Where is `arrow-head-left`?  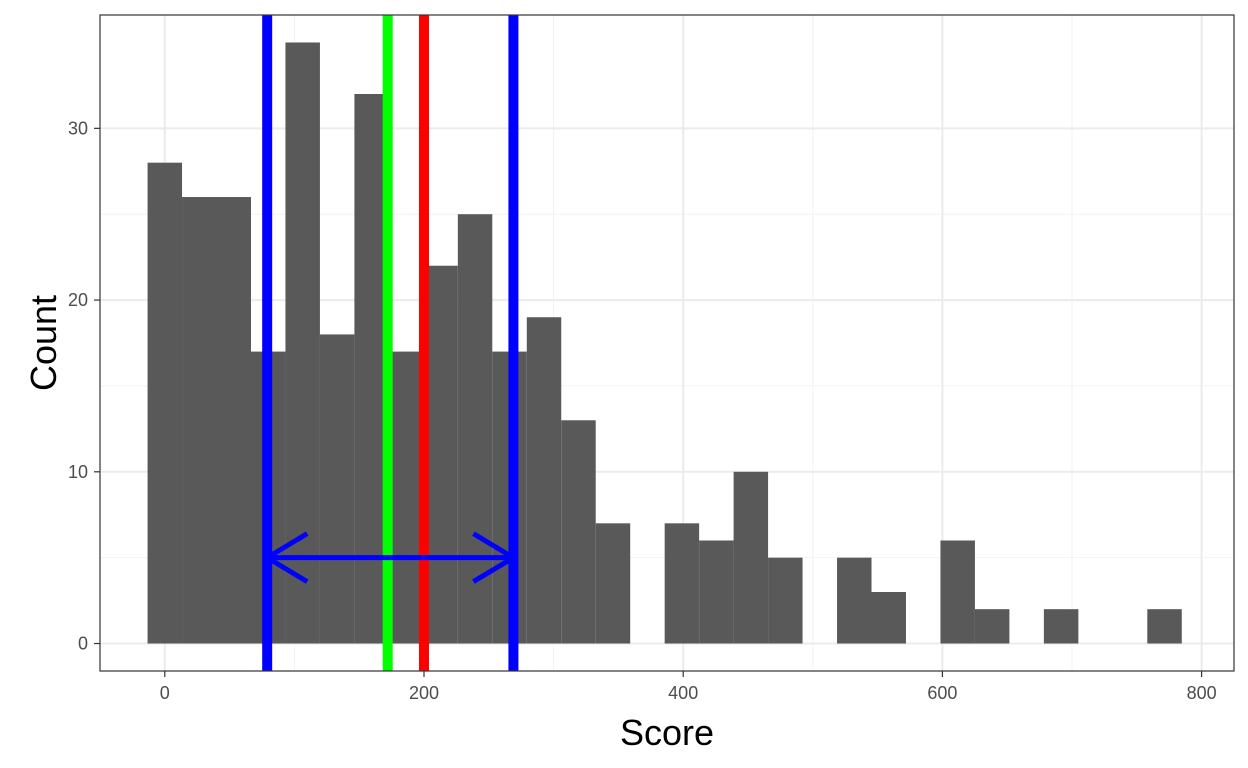
arrow-head-left is located at coordinates (285, 557).